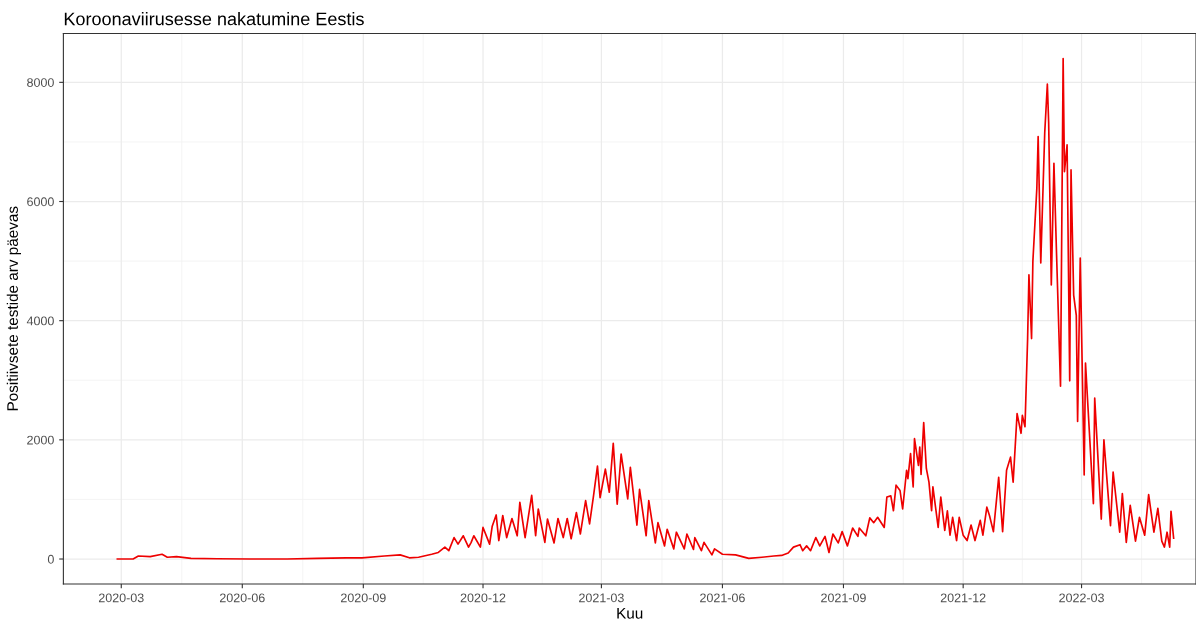  What do you see at coordinates (121, 598) in the screenshot?
I see `x-tick-label: 2020-03` at bounding box center [121, 598].